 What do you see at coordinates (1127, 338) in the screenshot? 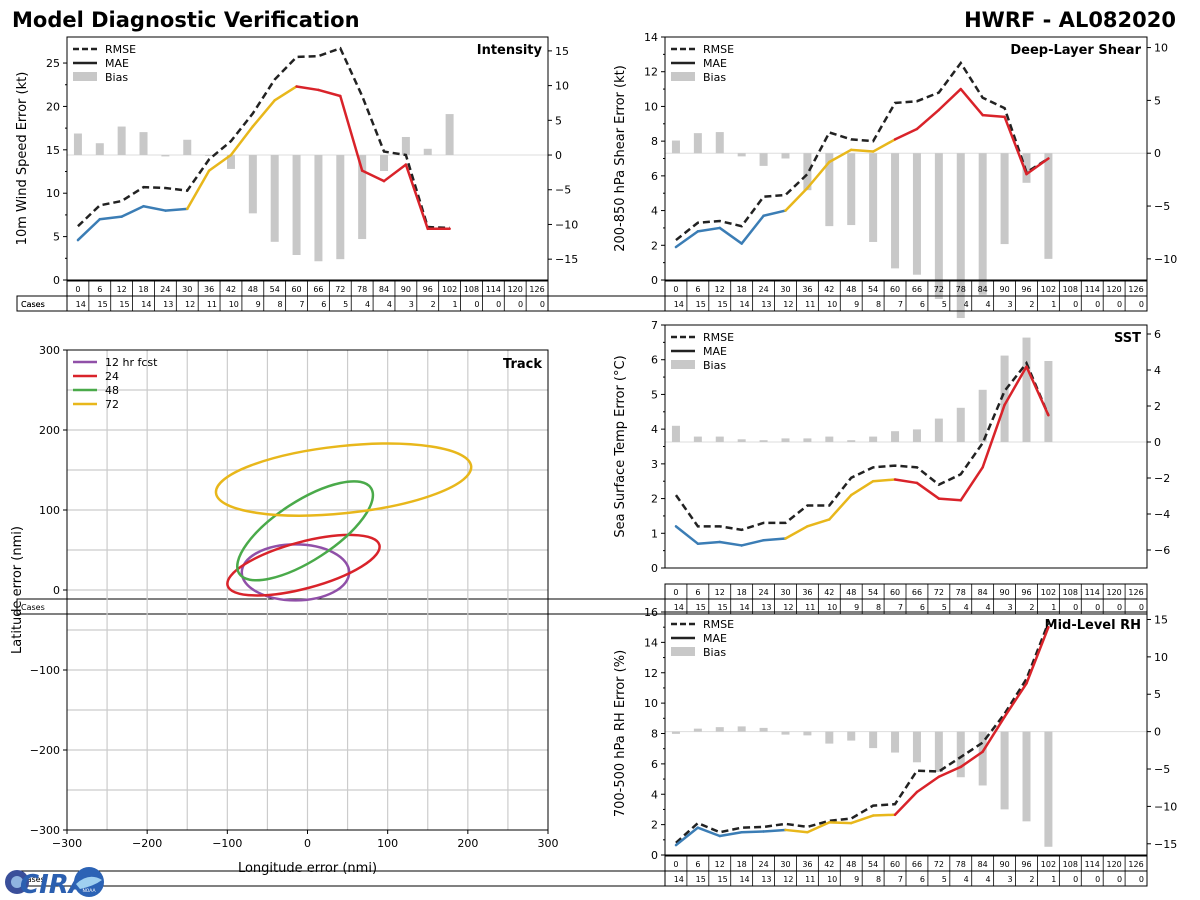
I see `panel-title: SST` at bounding box center [1127, 338].